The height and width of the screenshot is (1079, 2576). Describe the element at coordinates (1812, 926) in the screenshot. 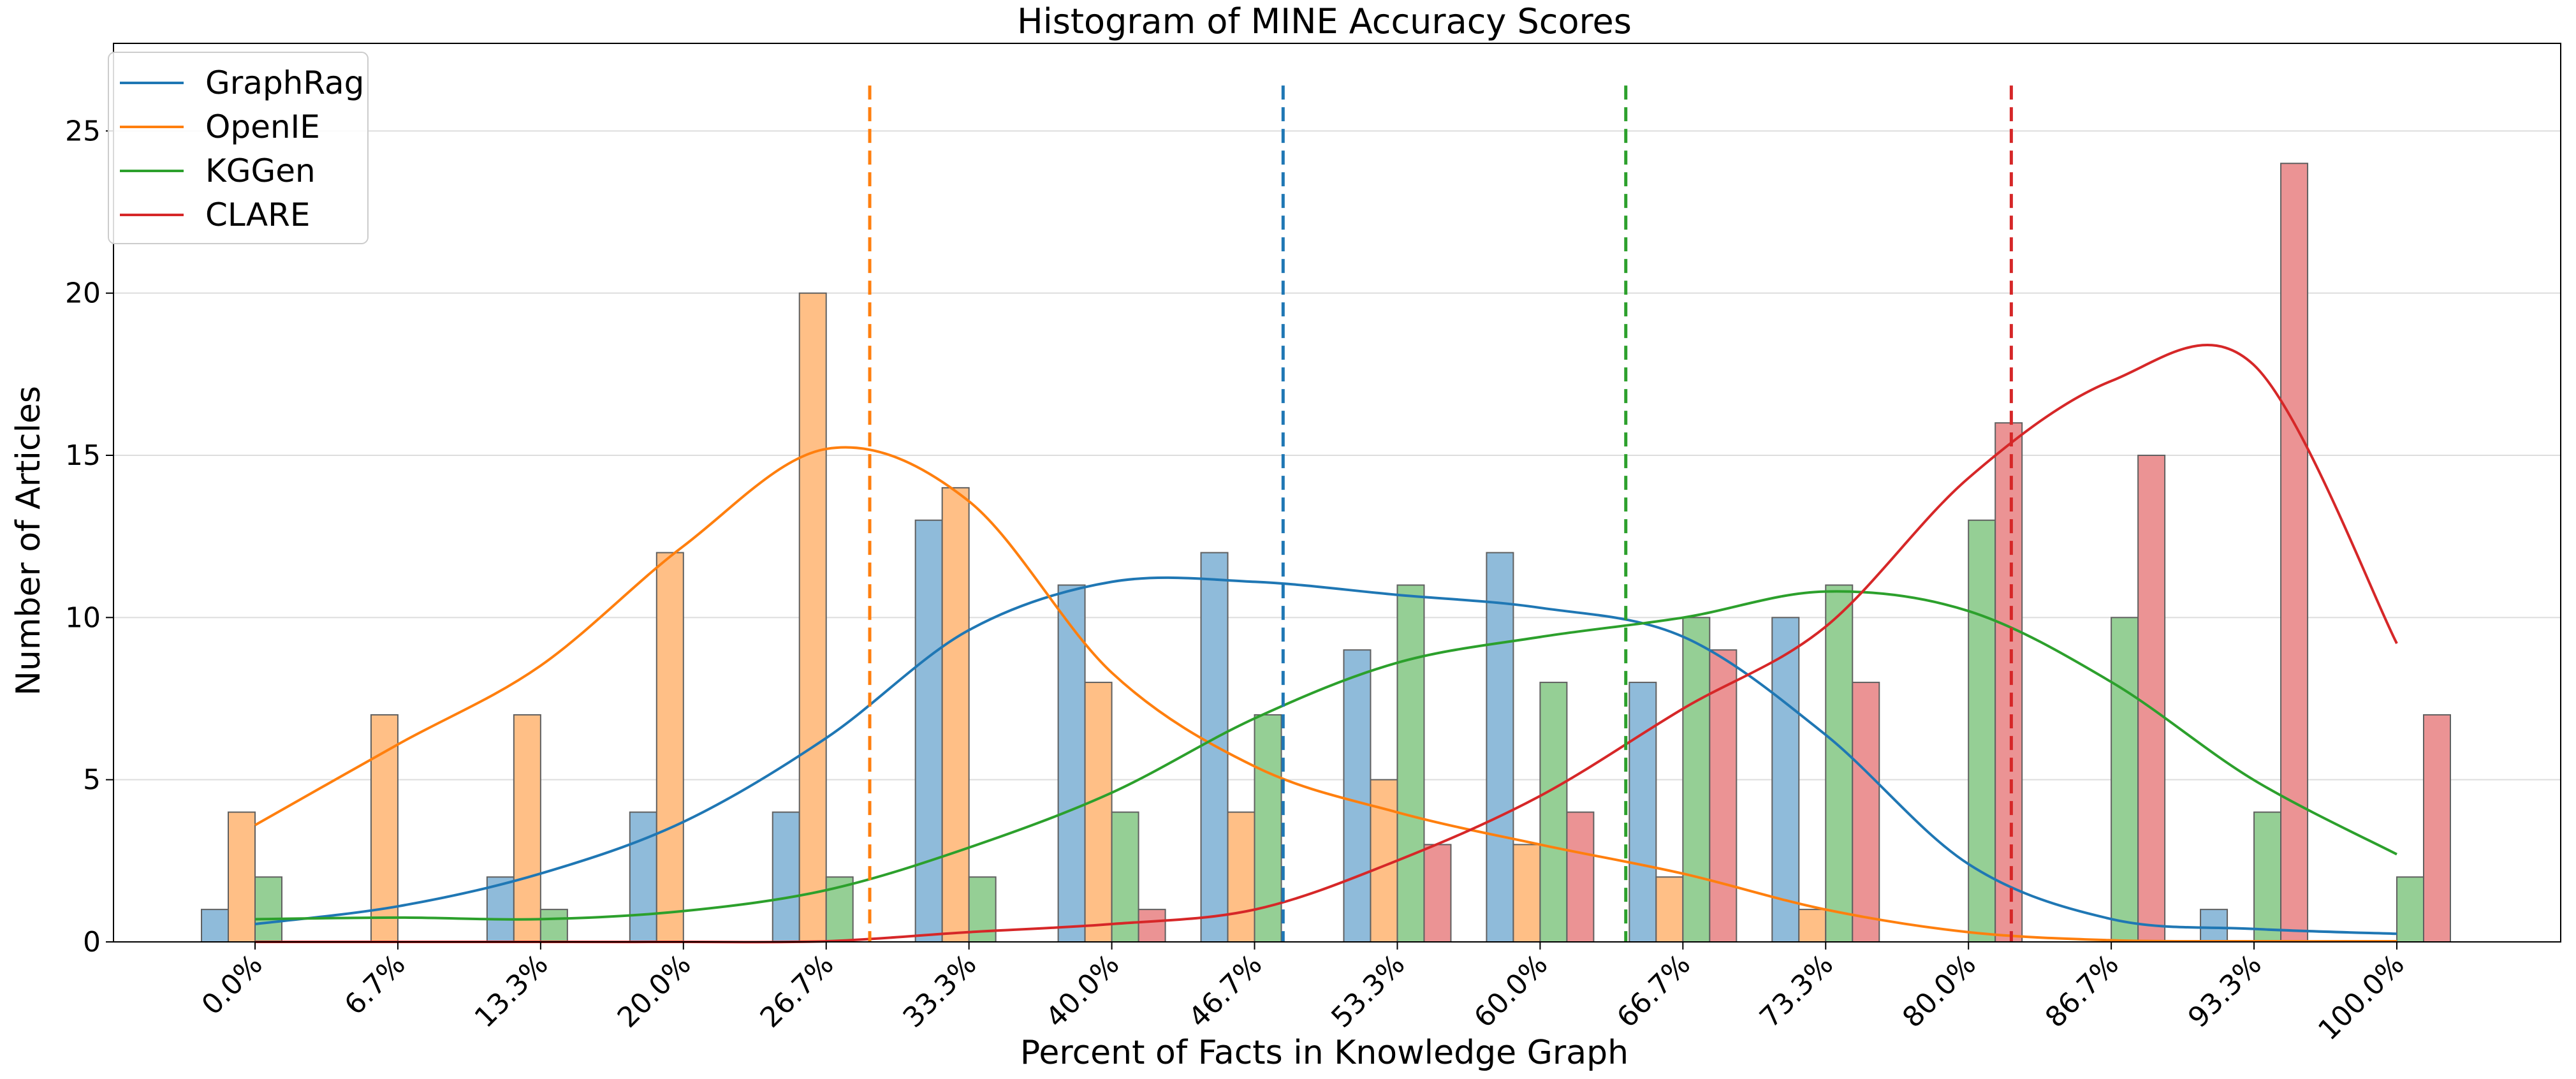

I see `bar-openie-73.3%` at that location.